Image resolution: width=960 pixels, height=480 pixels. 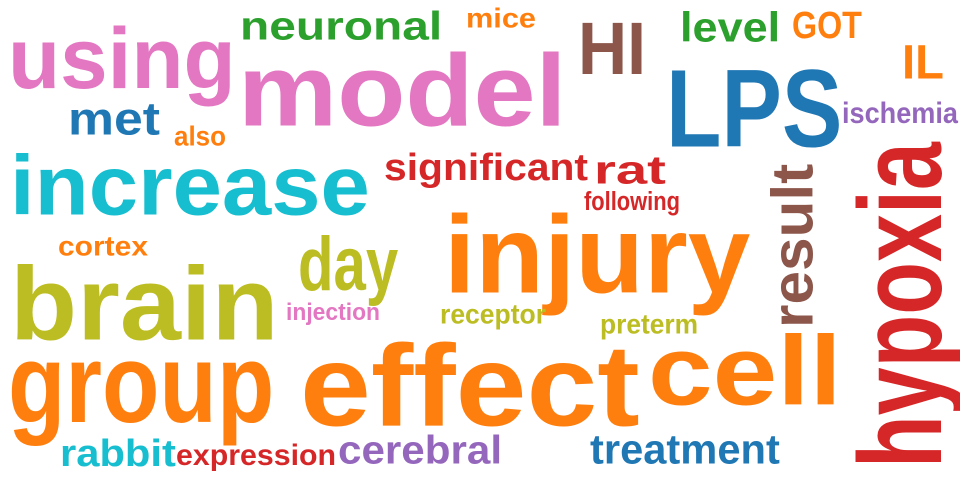 I want to click on word-receptor: receptor, so click(x=493, y=314).